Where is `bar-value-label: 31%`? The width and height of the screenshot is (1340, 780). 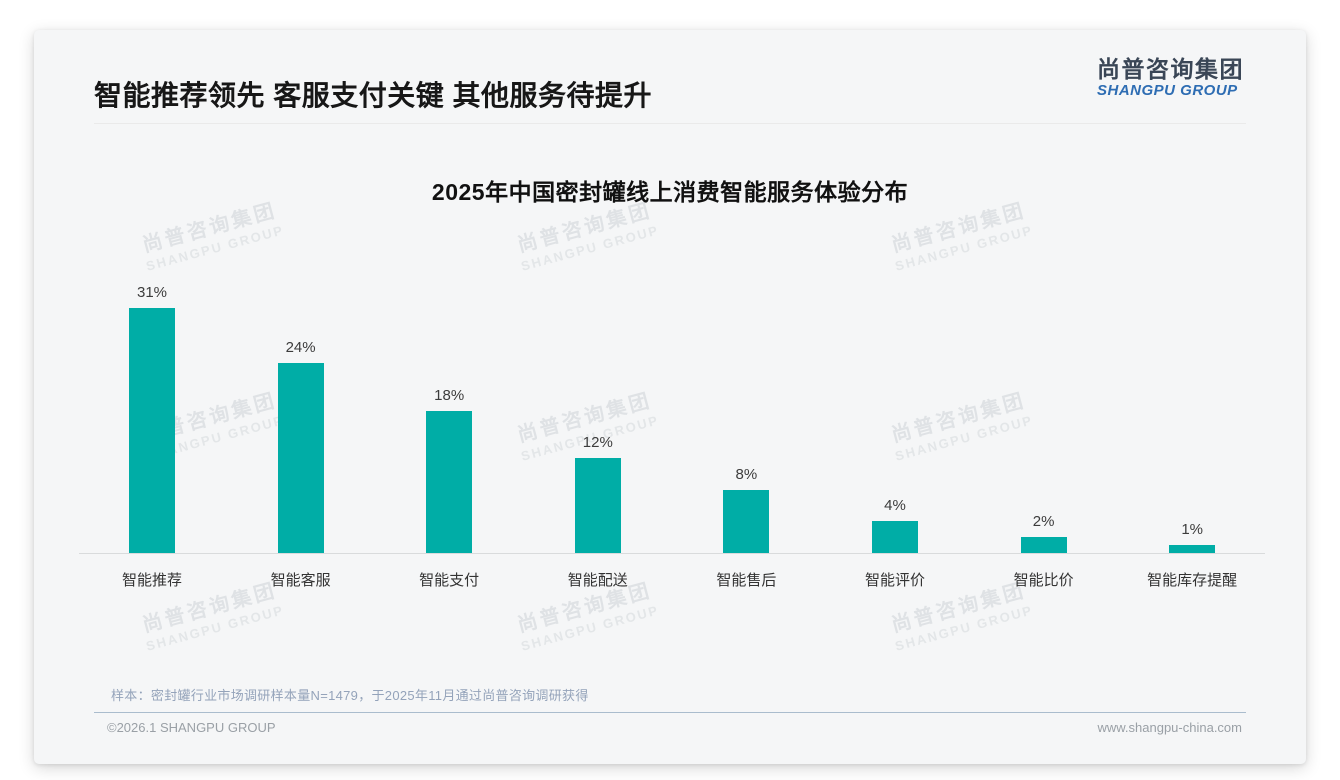 bar-value-label: 31% is located at coordinates (152, 292).